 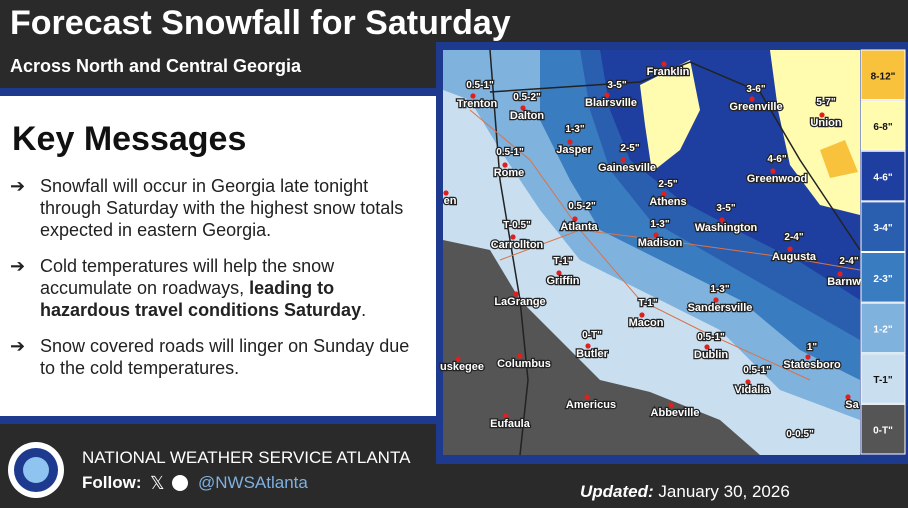 What do you see at coordinates (591, 405) in the screenshot?
I see `city-label: Americus` at bounding box center [591, 405].